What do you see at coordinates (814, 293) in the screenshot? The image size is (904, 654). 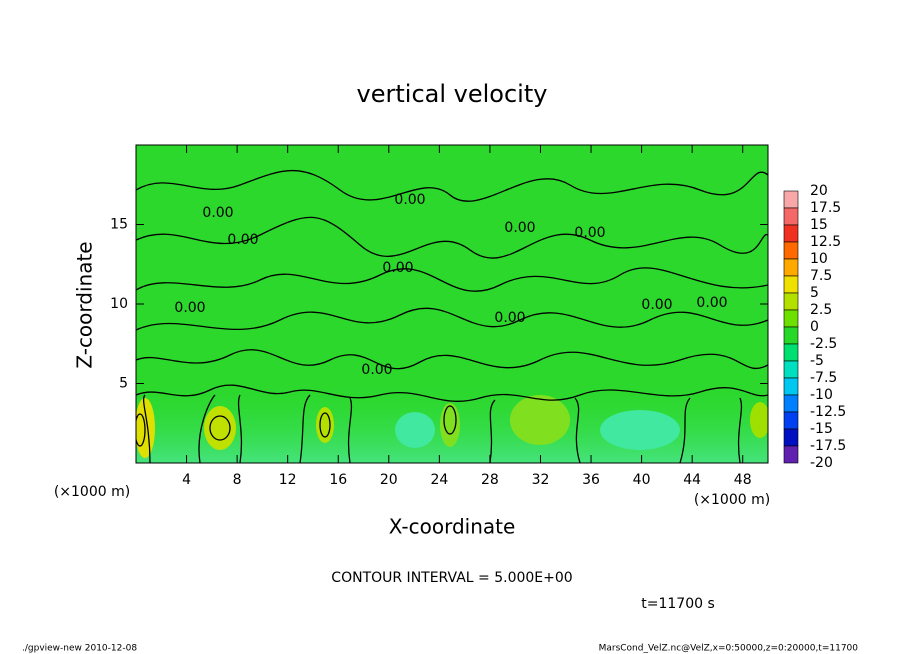 I see `colorbar-label: 5` at bounding box center [814, 293].